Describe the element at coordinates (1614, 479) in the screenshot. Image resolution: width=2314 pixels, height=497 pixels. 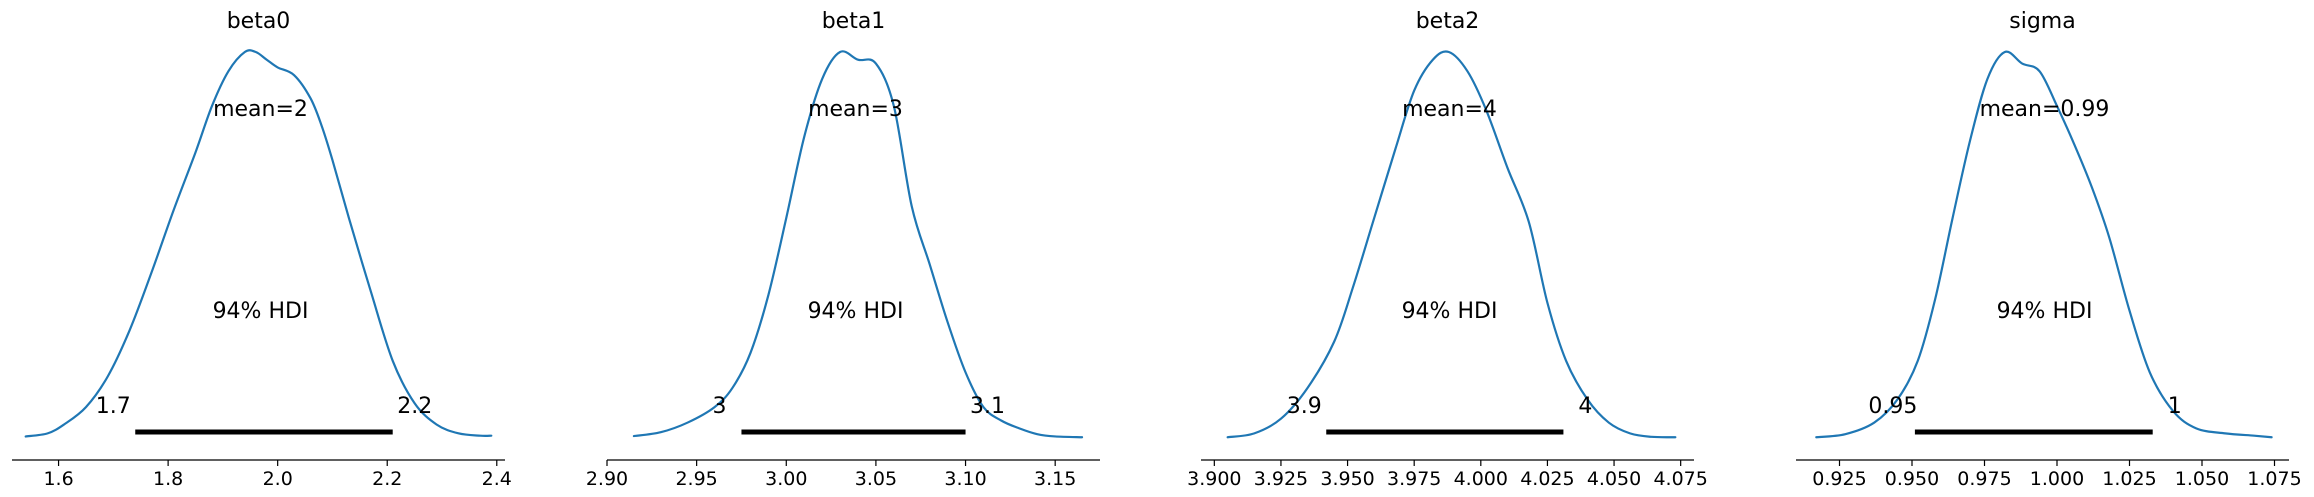
I see `x-tick-label: 4.050` at that location.